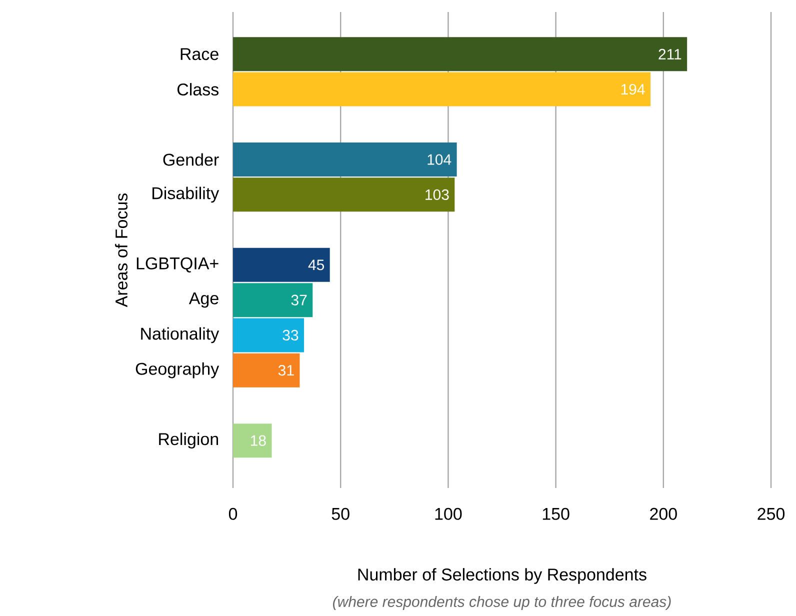 The width and height of the screenshot is (796, 616). I want to click on data-label: 194, so click(633, 89).